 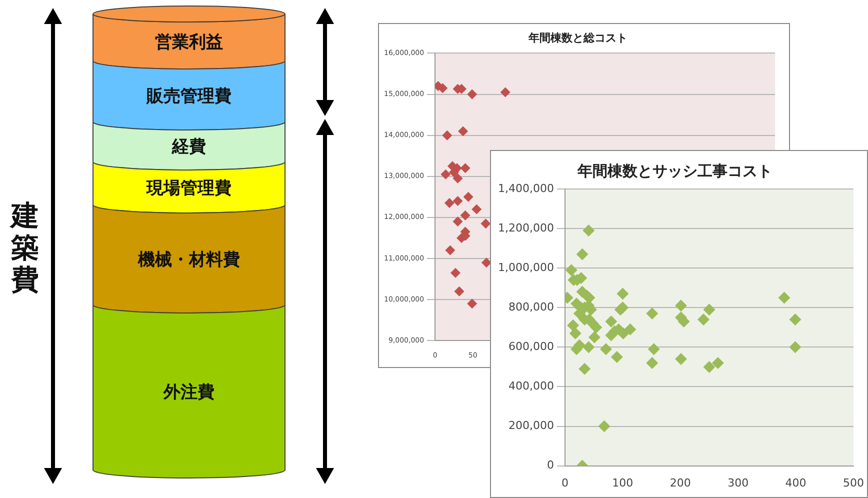 What do you see at coordinates (526, 188) in the screenshot?
I see `y-tick-label: 1,400,000` at bounding box center [526, 188].